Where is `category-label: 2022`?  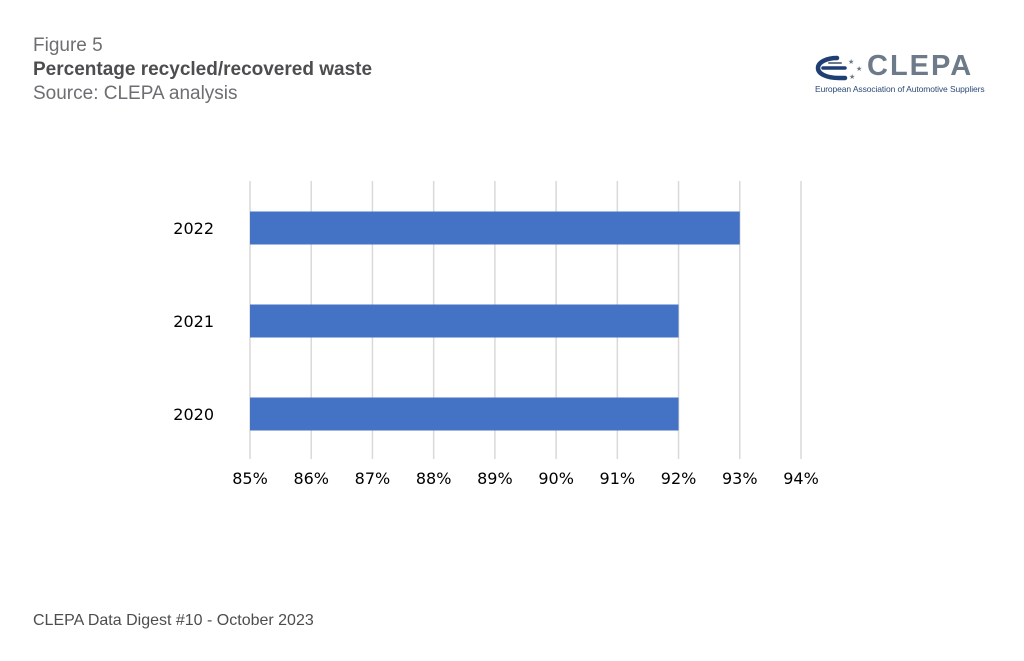
category-label: 2022 is located at coordinates (193, 228).